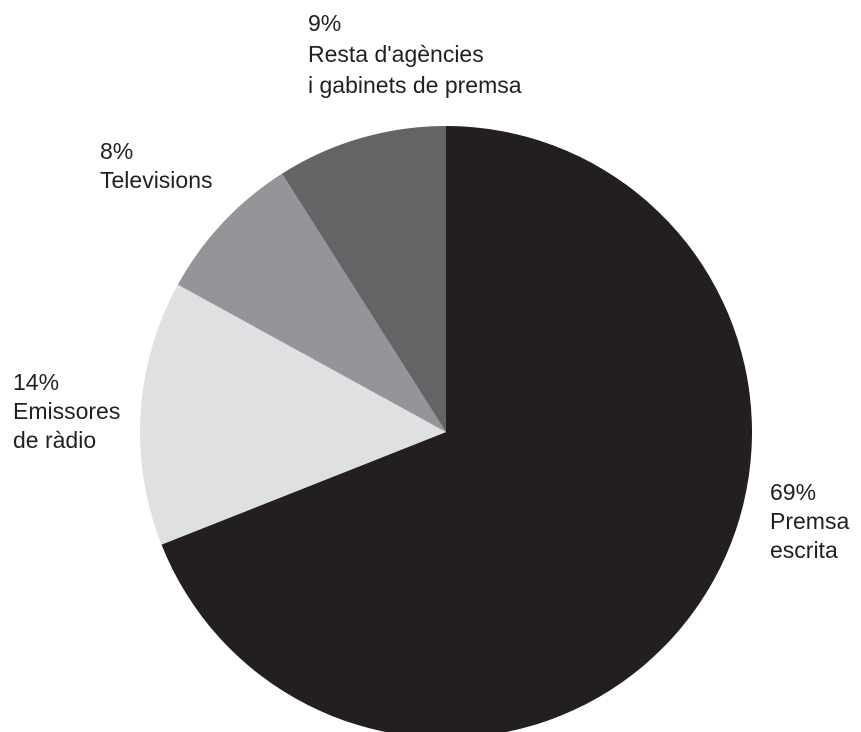 This screenshot has height=732, width=861. Describe the element at coordinates (804, 550) in the screenshot. I see `slice-name-line: escrita` at that location.